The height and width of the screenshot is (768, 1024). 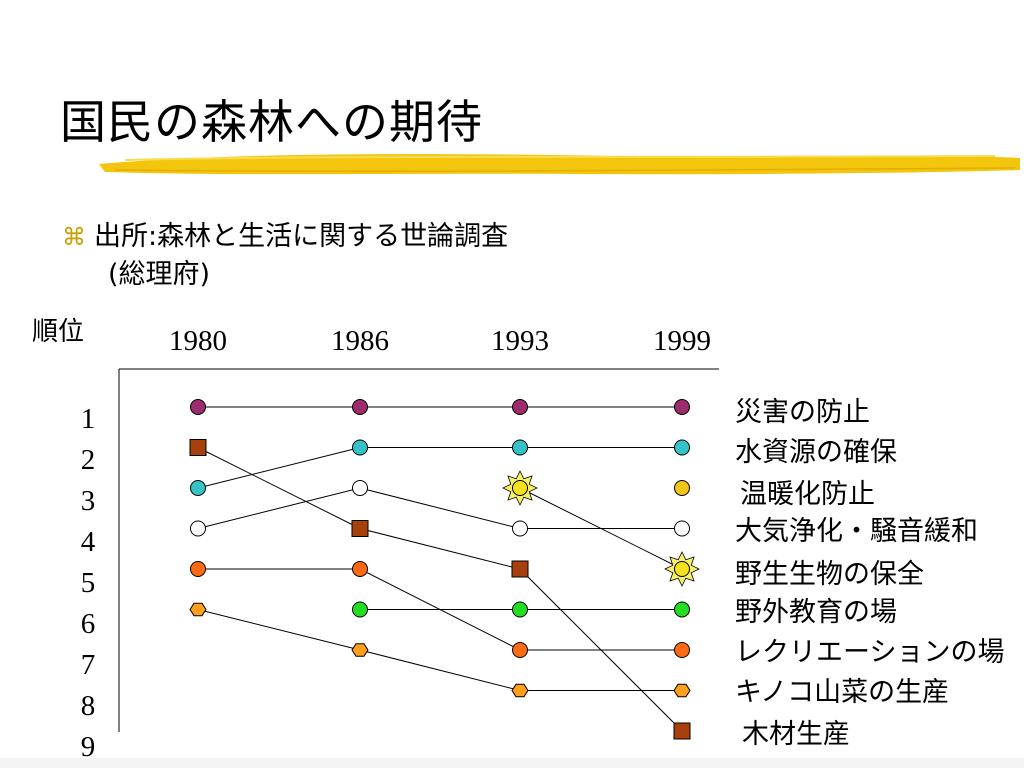 I want to click on y-tick-label: 6, so click(x=88, y=624).